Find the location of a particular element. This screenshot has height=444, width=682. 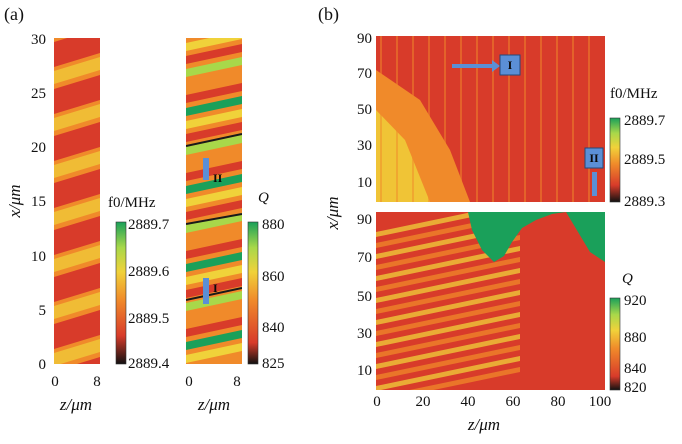

a-marker-II: II is located at coordinates (213, 171).